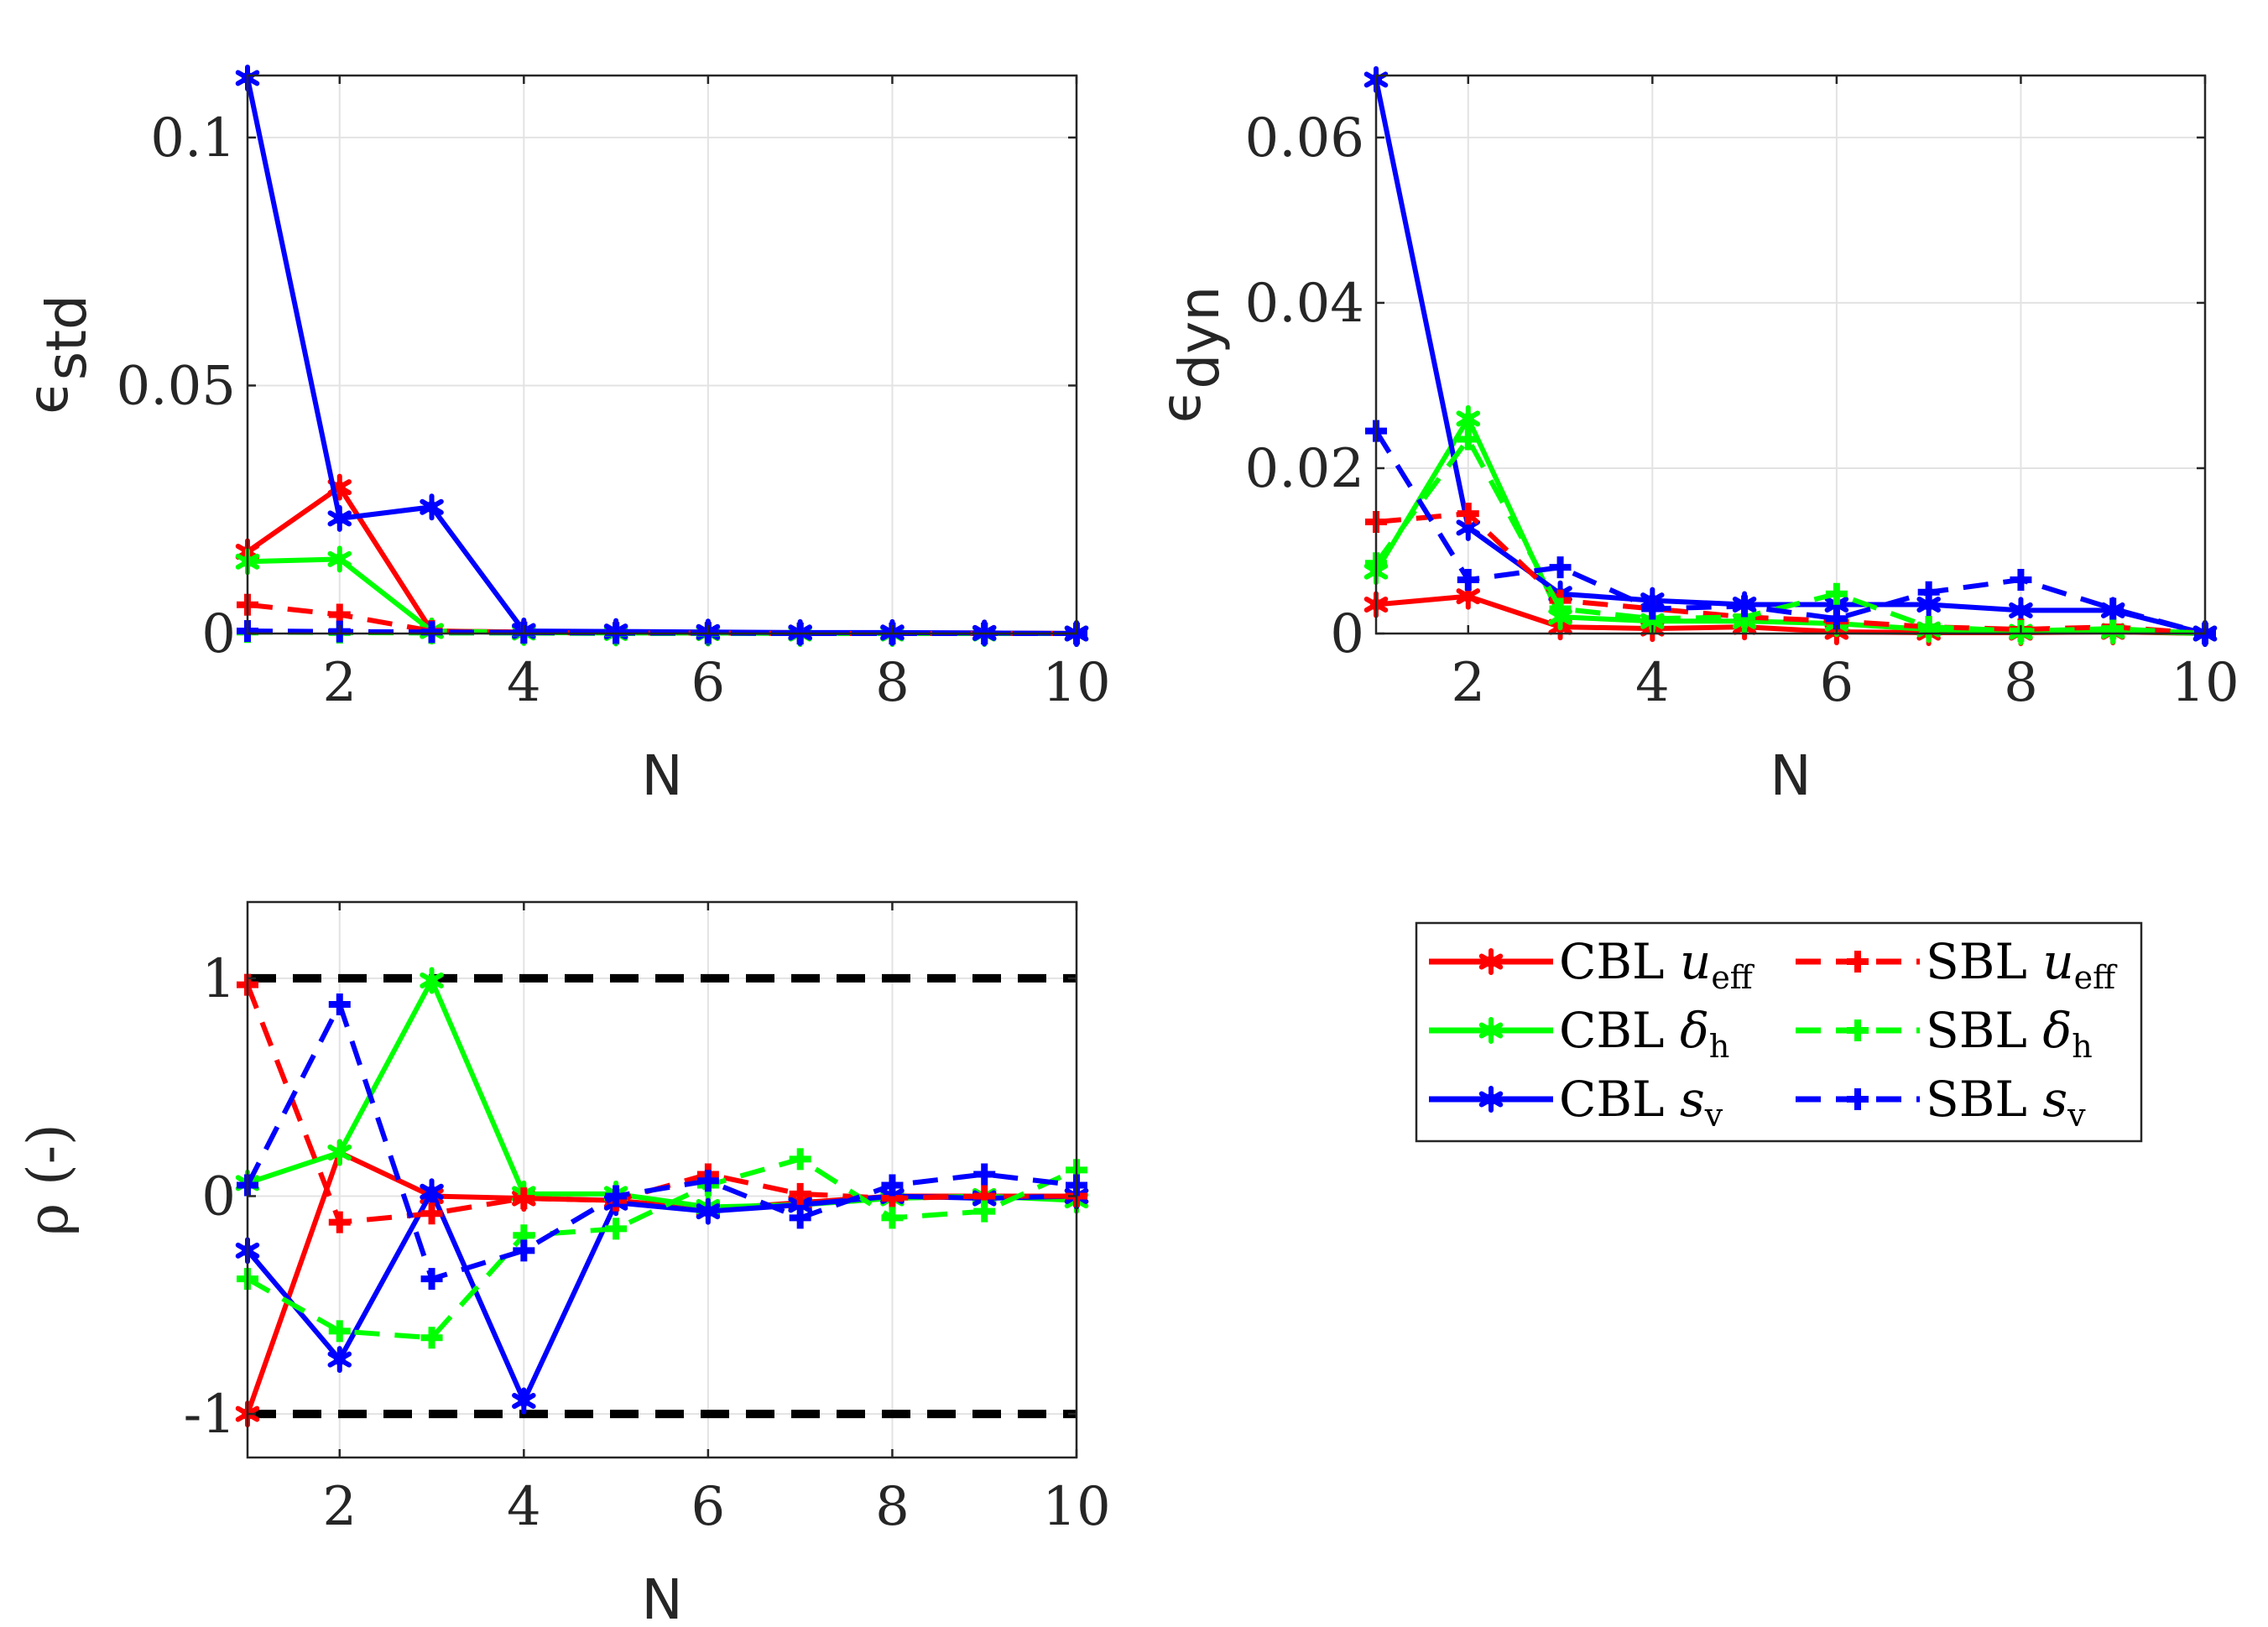  I want to click on x-tick-label: 6, so click(708, 1507).